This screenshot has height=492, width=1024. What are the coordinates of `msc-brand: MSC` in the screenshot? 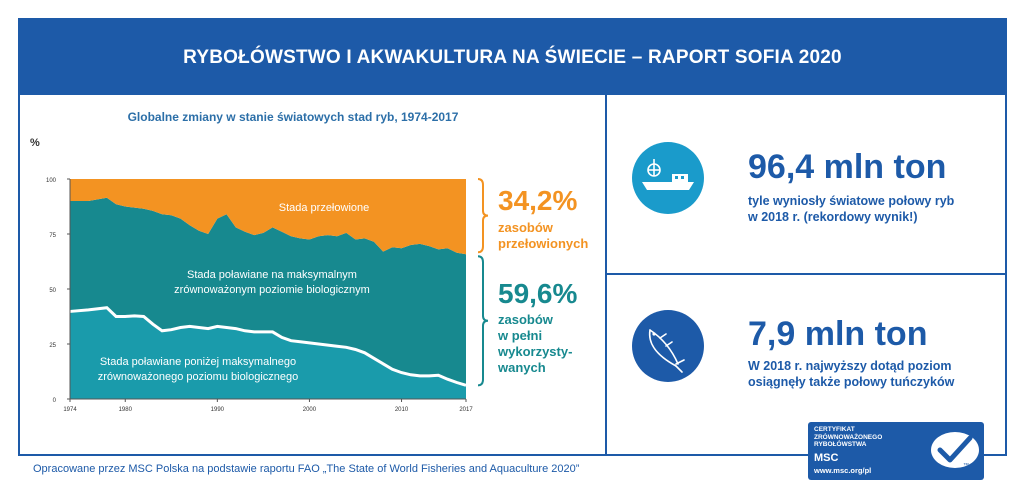 It's located at (826, 458).